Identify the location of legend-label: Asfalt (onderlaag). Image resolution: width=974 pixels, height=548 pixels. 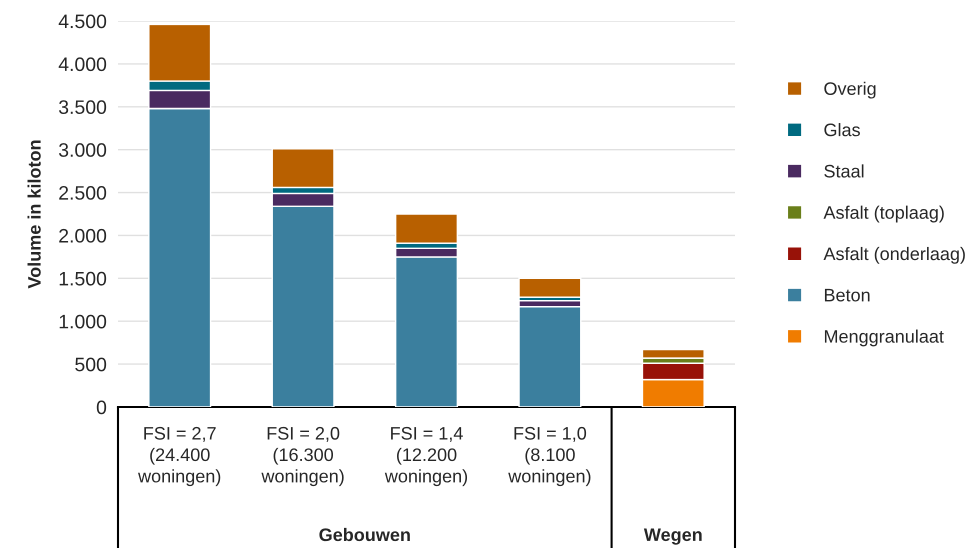
(894, 255).